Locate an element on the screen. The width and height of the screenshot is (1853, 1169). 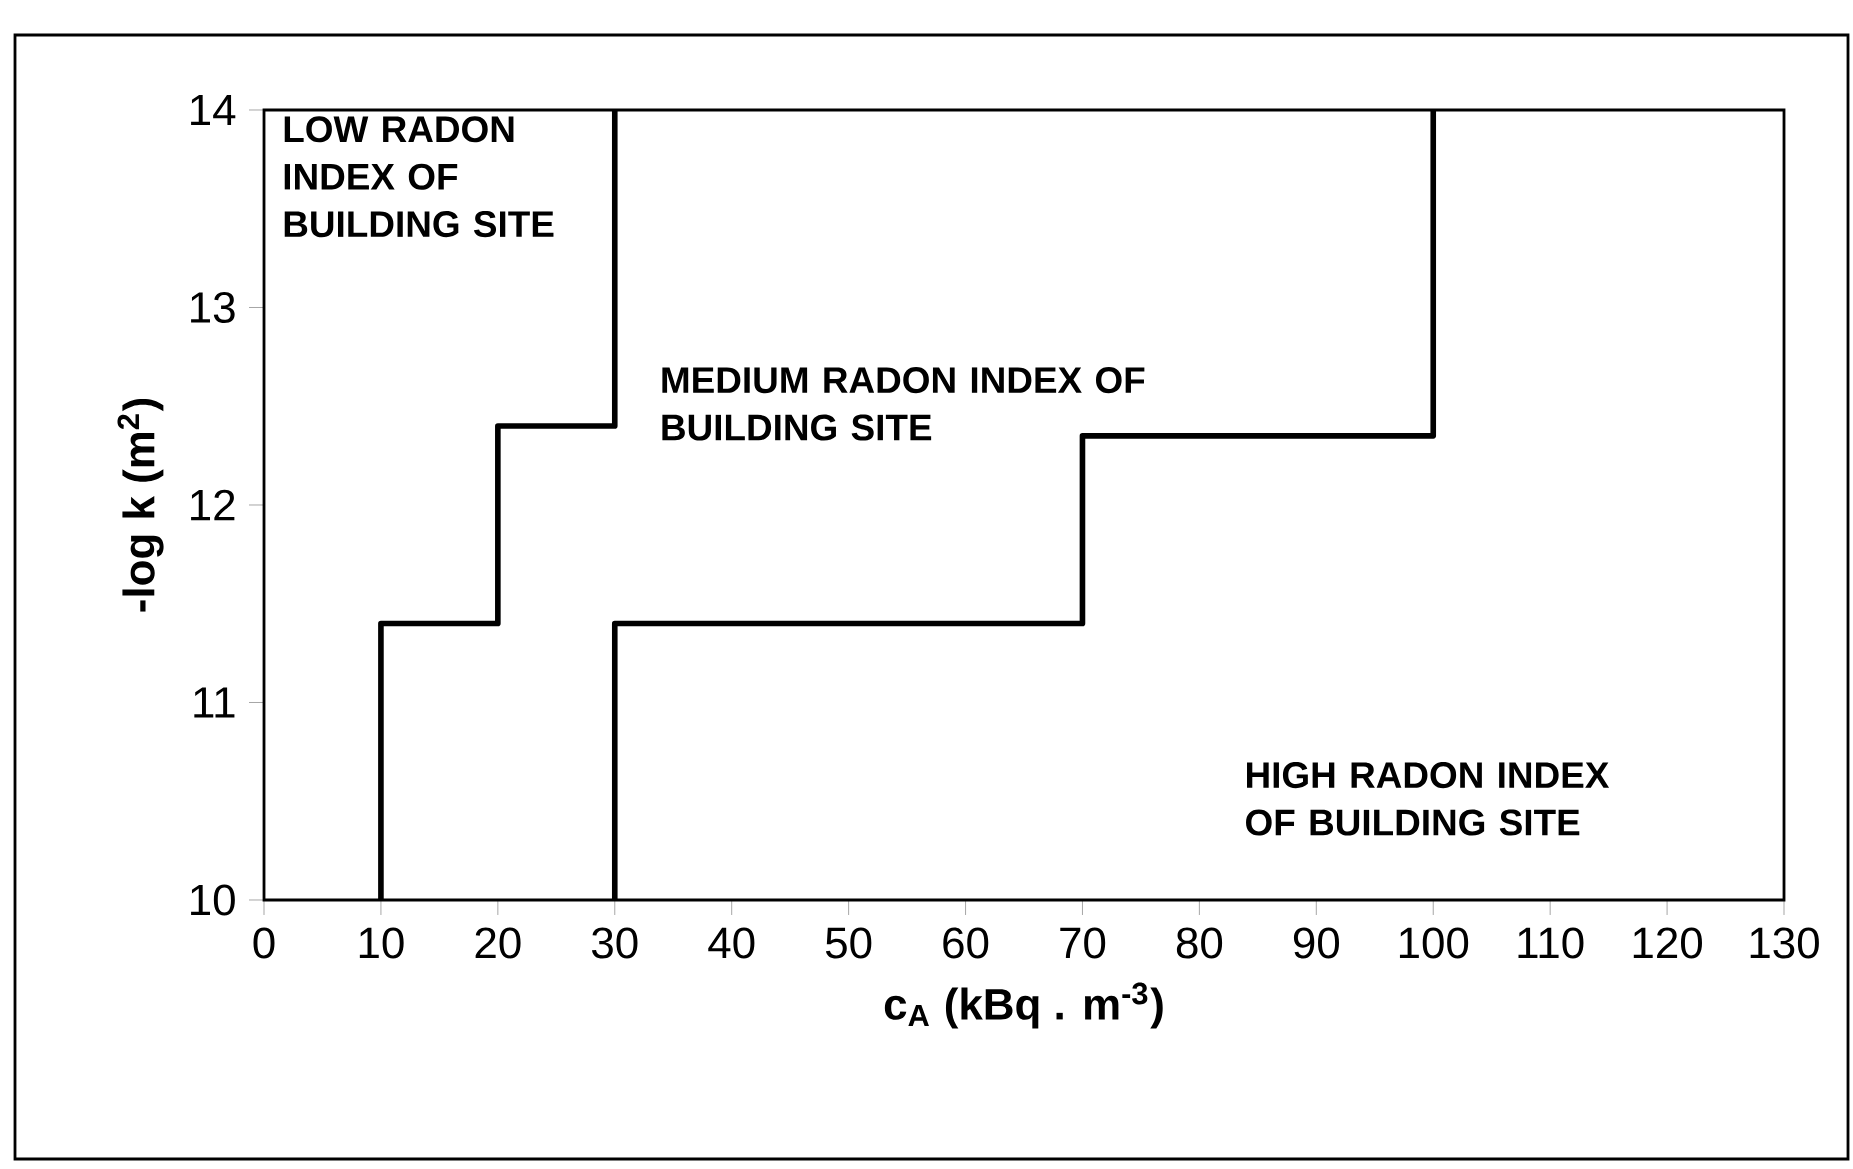
x-tick-label: 30 is located at coordinates (615, 943).